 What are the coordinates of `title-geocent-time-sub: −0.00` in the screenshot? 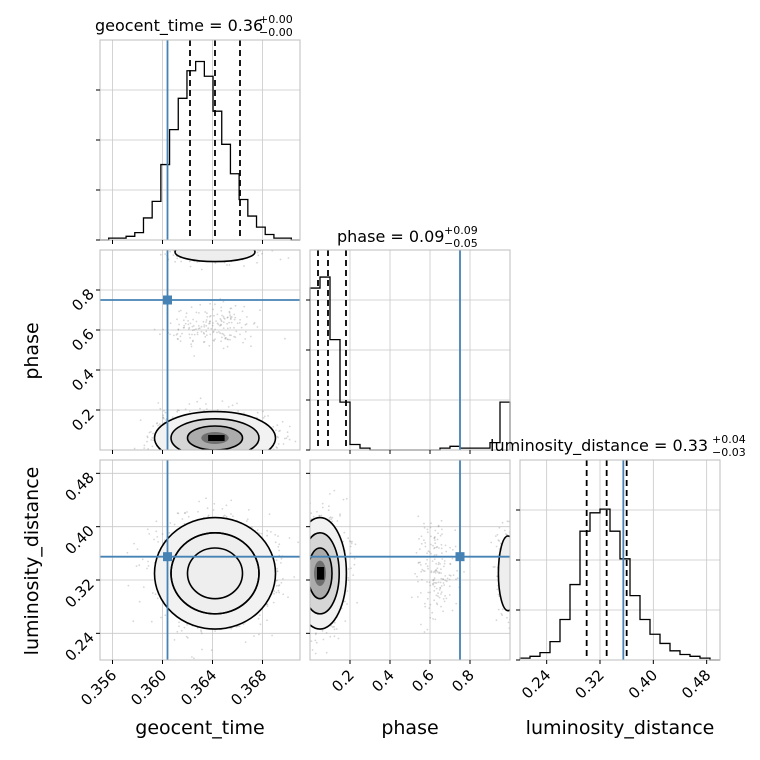 It's located at (276, 32).